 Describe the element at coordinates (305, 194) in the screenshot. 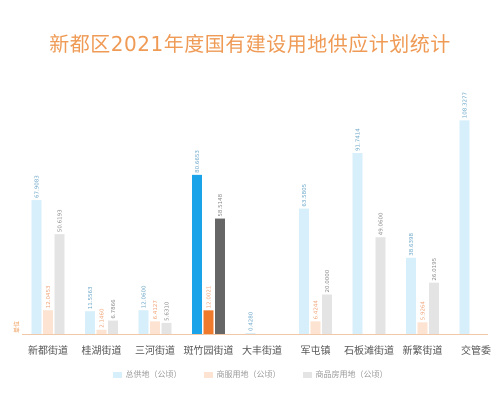

I see `data-label-0-5: 63.5805` at that location.